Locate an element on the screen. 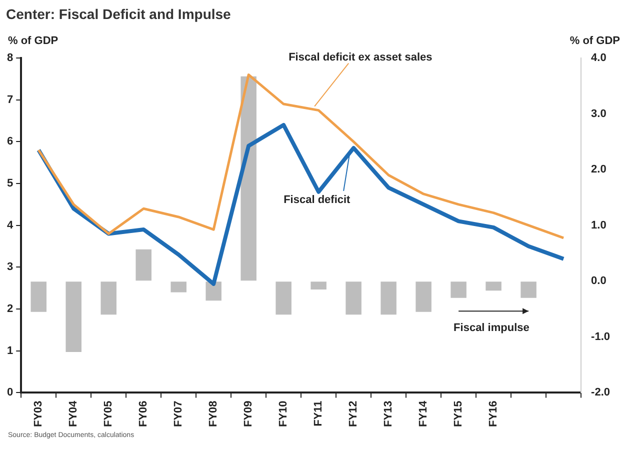 This screenshot has width=628, height=449. x-tick-label: FY09 is located at coordinates (248, 414).